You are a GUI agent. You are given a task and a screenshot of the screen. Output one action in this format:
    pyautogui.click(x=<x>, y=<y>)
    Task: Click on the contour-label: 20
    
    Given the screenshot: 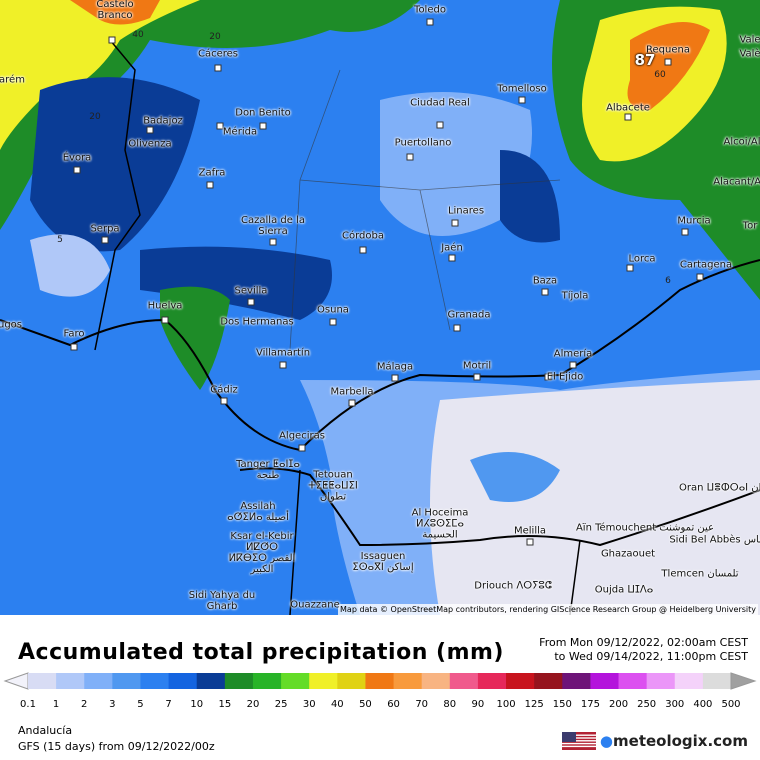 What is the action you would take?
    pyautogui.click(x=215, y=37)
    